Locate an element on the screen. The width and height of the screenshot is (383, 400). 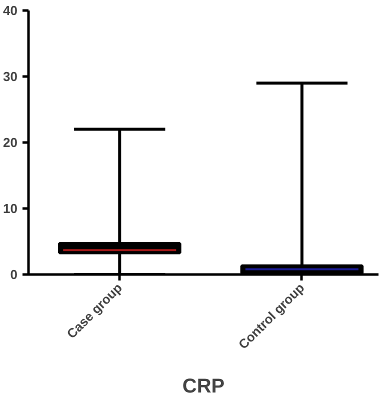
y-tick-label: 30 is located at coordinates (10, 76).